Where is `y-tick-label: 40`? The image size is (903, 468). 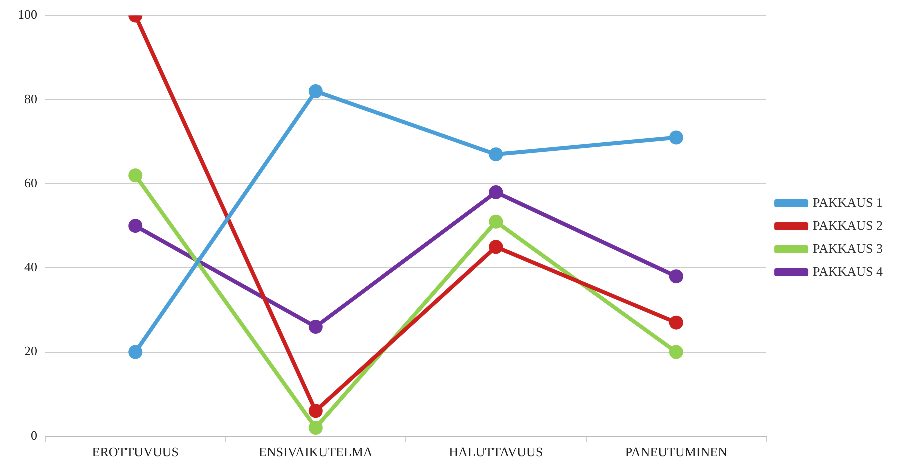 y-tick-label: 40 is located at coordinates (31, 267).